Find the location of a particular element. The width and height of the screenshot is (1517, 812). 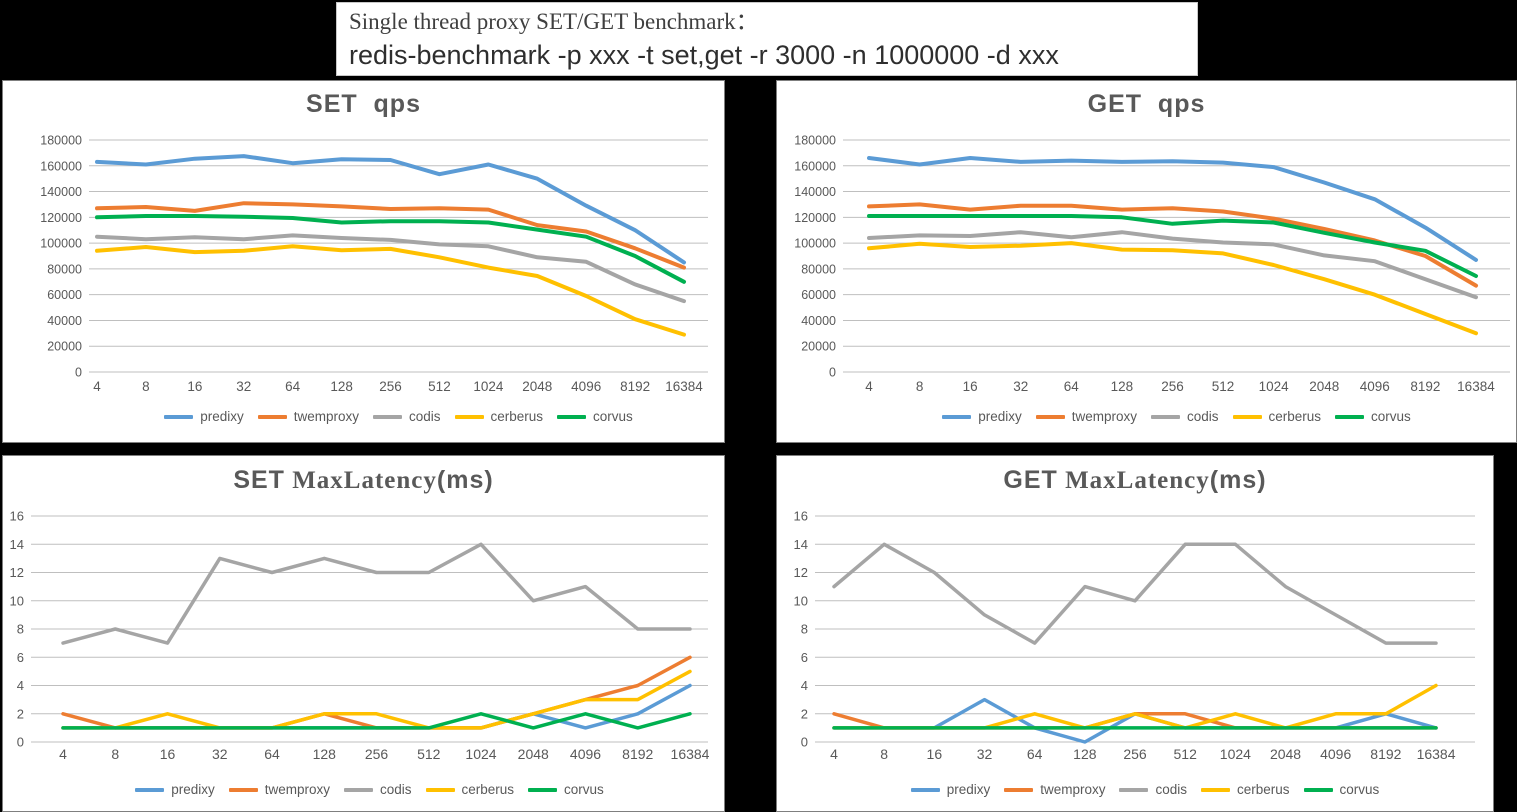

benchmark-title-line1: Single thread proxy SET/GET benchmark： is located at coordinates (554, 21).